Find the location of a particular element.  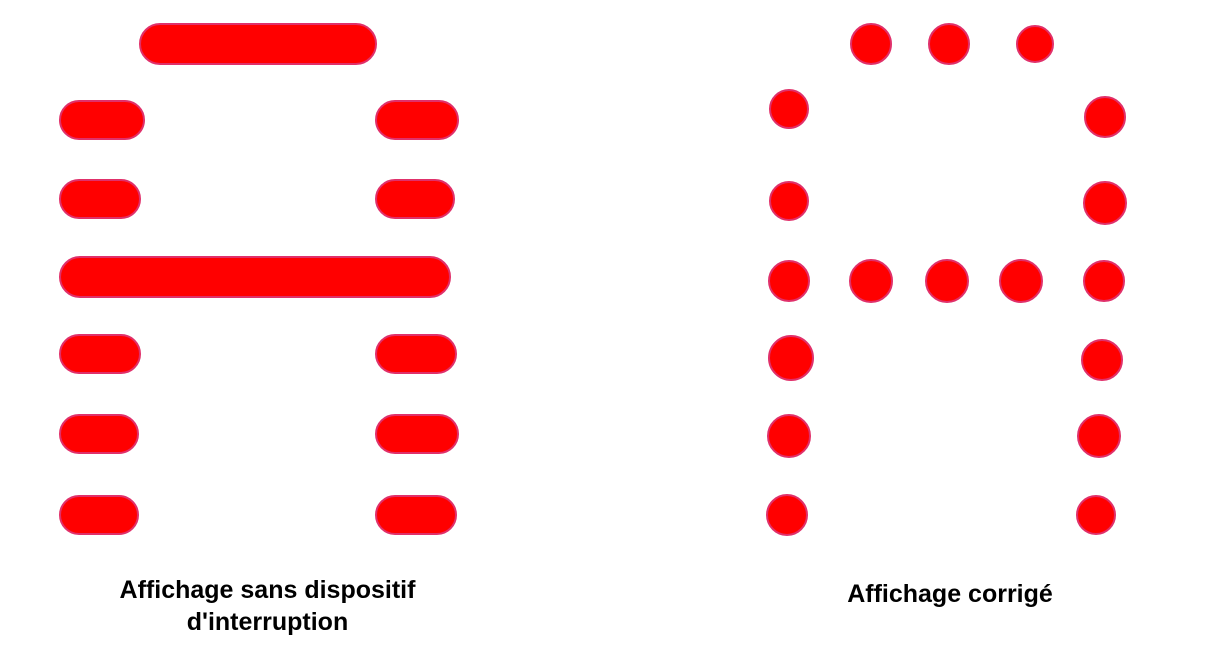

caption-line-2: d'interruption is located at coordinates (267, 622).